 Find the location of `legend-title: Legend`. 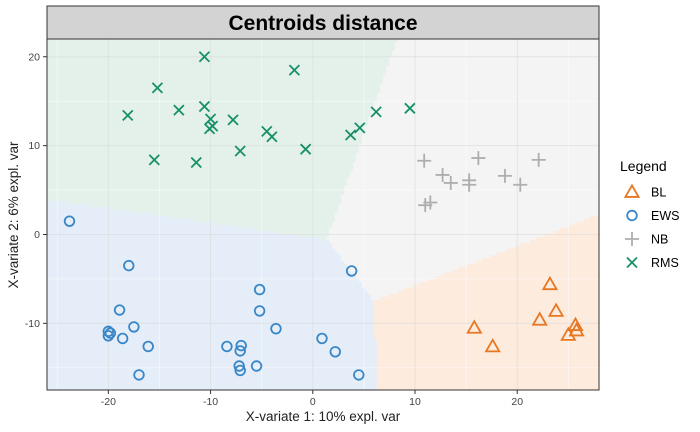

legend-title: Legend is located at coordinates (643, 166).